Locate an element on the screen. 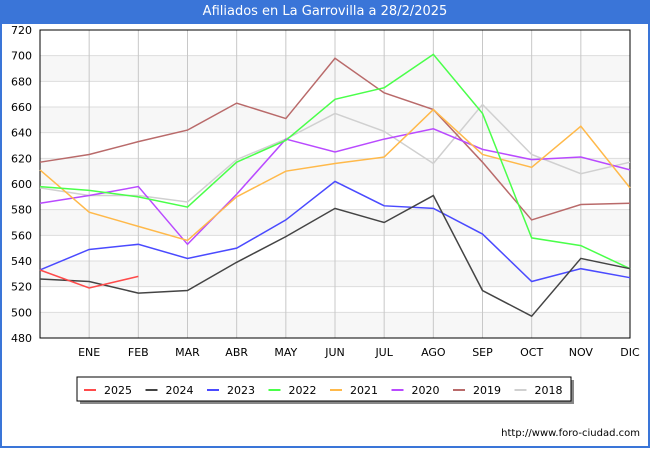 Image resolution: width=650 pixels, height=450 pixels. x-tick-label: FEB is located at coordinates (138, 352).